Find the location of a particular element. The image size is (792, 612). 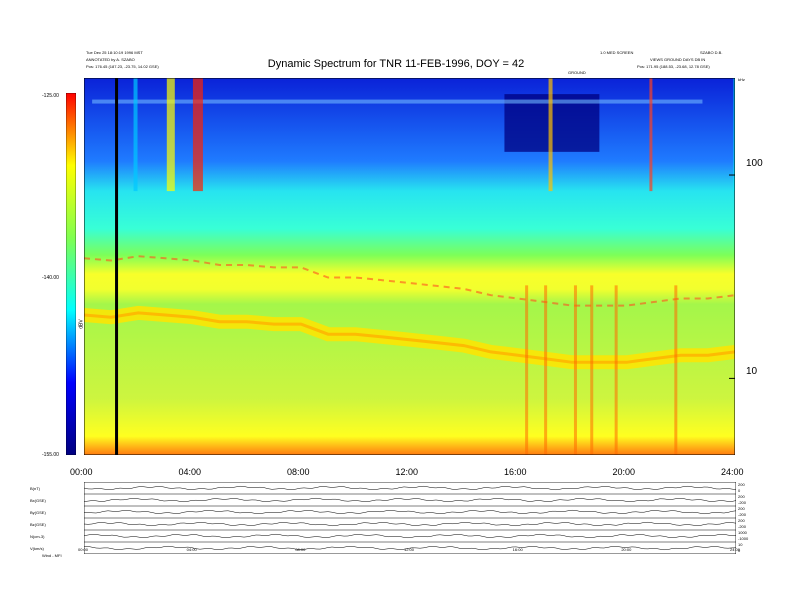

panel-x-tick: 00:00 is located at coordinates (83, 549).